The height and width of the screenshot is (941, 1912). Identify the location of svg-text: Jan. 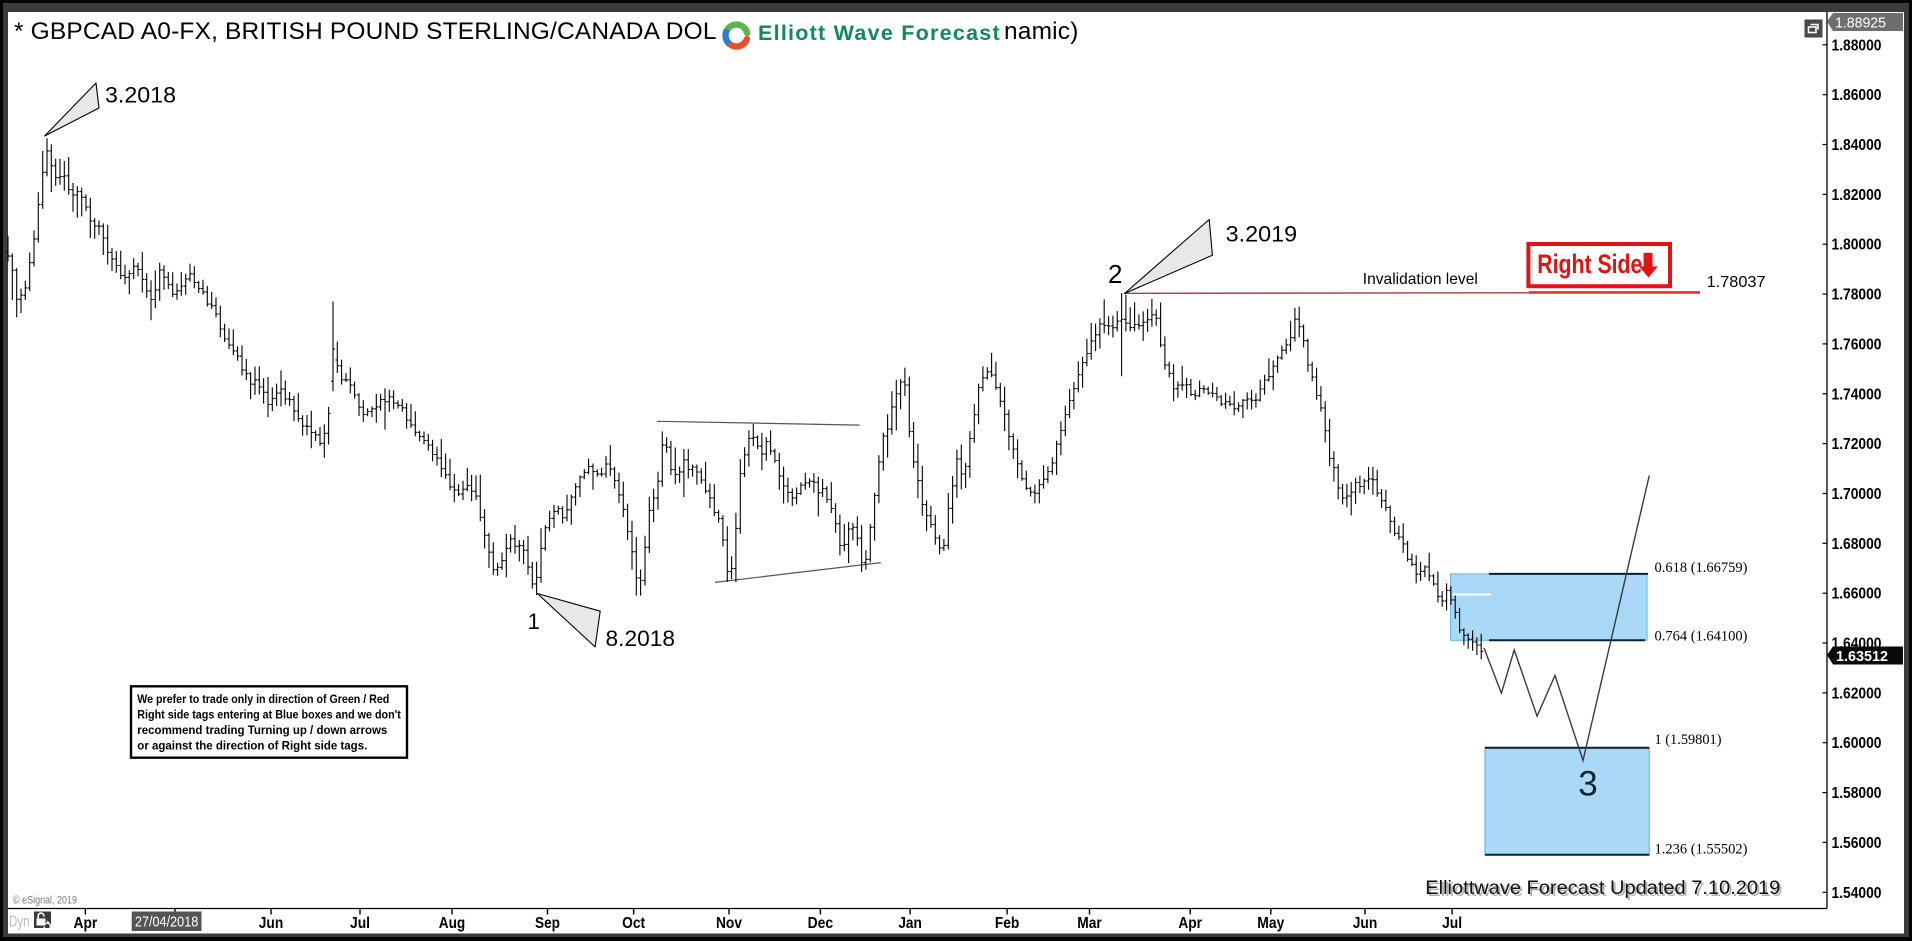
(910, 923).